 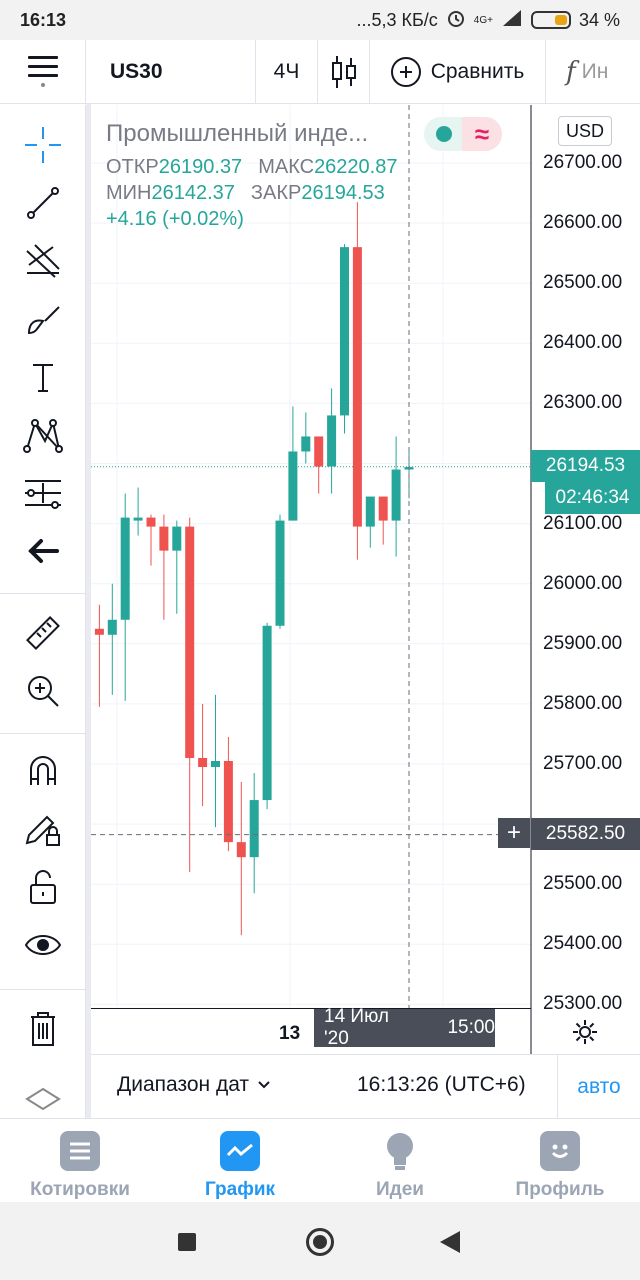 I want to click on price-tick-label: 26000.00, so click(x=583, y=583).